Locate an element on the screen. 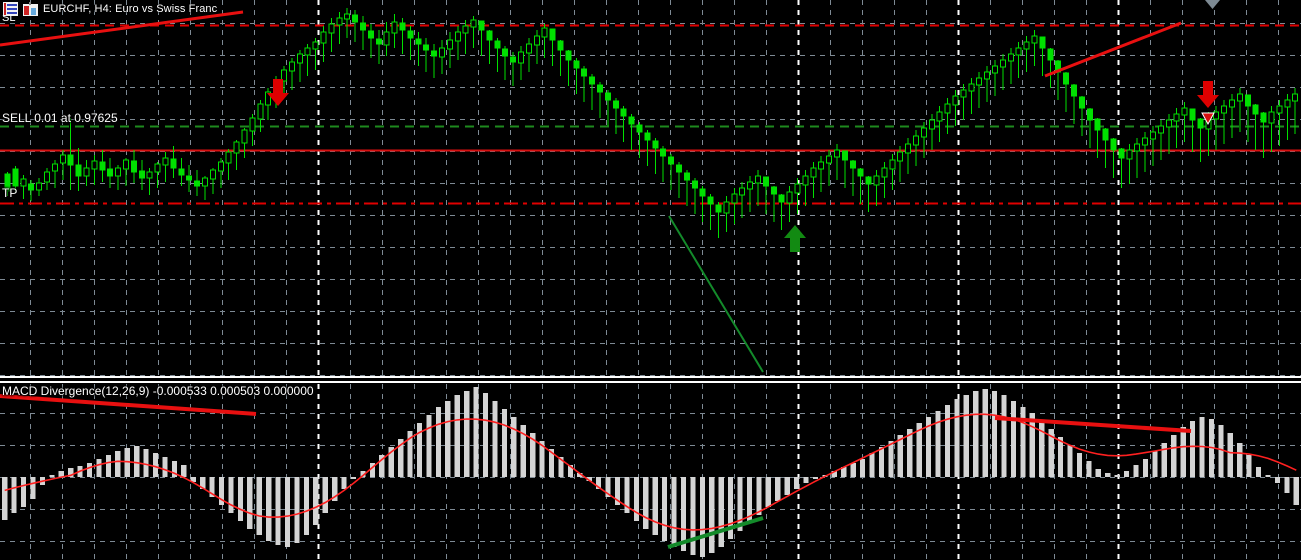  collapse-triangle-icon is located at coordinates (1213, 5).